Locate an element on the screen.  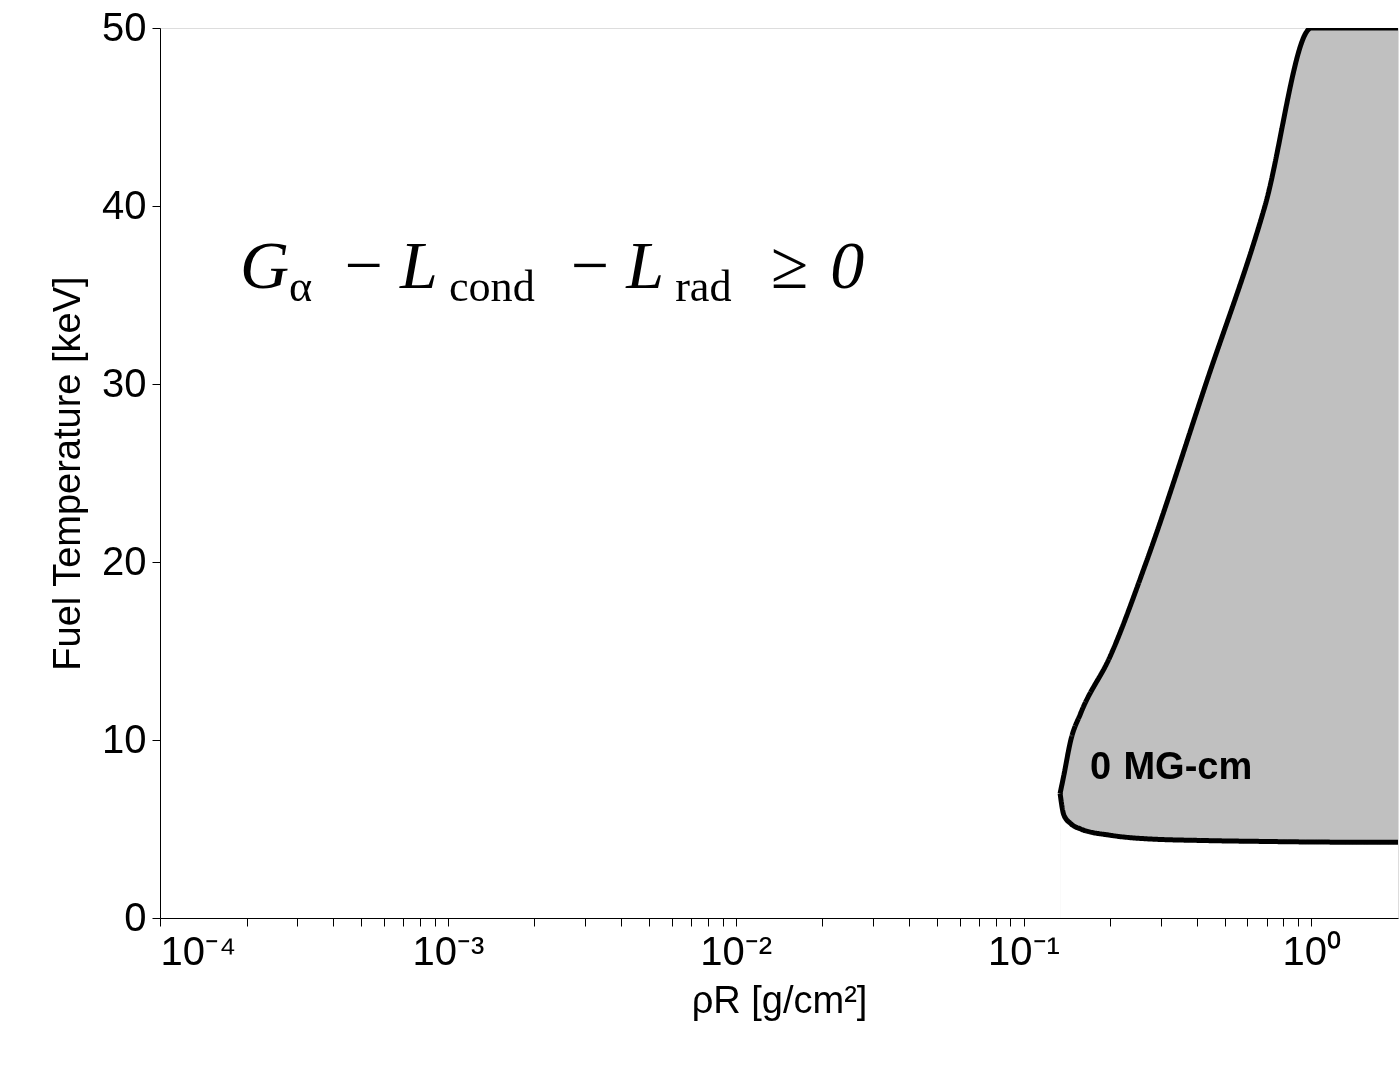
annotation: 0 MG-cm is located at coordinates (1171, 766).